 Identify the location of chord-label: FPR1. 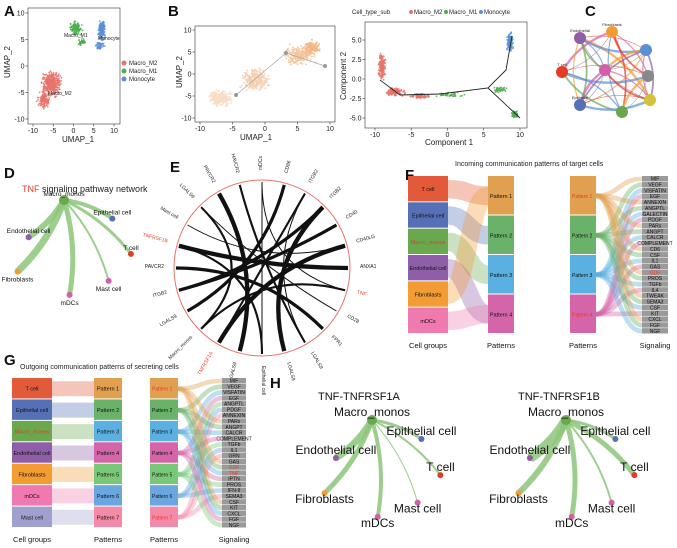
(336, 340).